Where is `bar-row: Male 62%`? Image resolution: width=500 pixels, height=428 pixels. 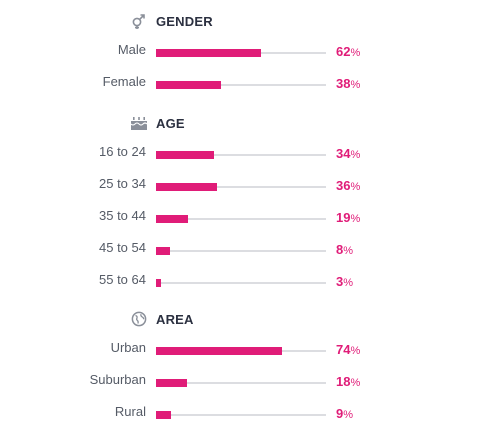
bar-row: Male 62% is located at coordinates (250, 50).